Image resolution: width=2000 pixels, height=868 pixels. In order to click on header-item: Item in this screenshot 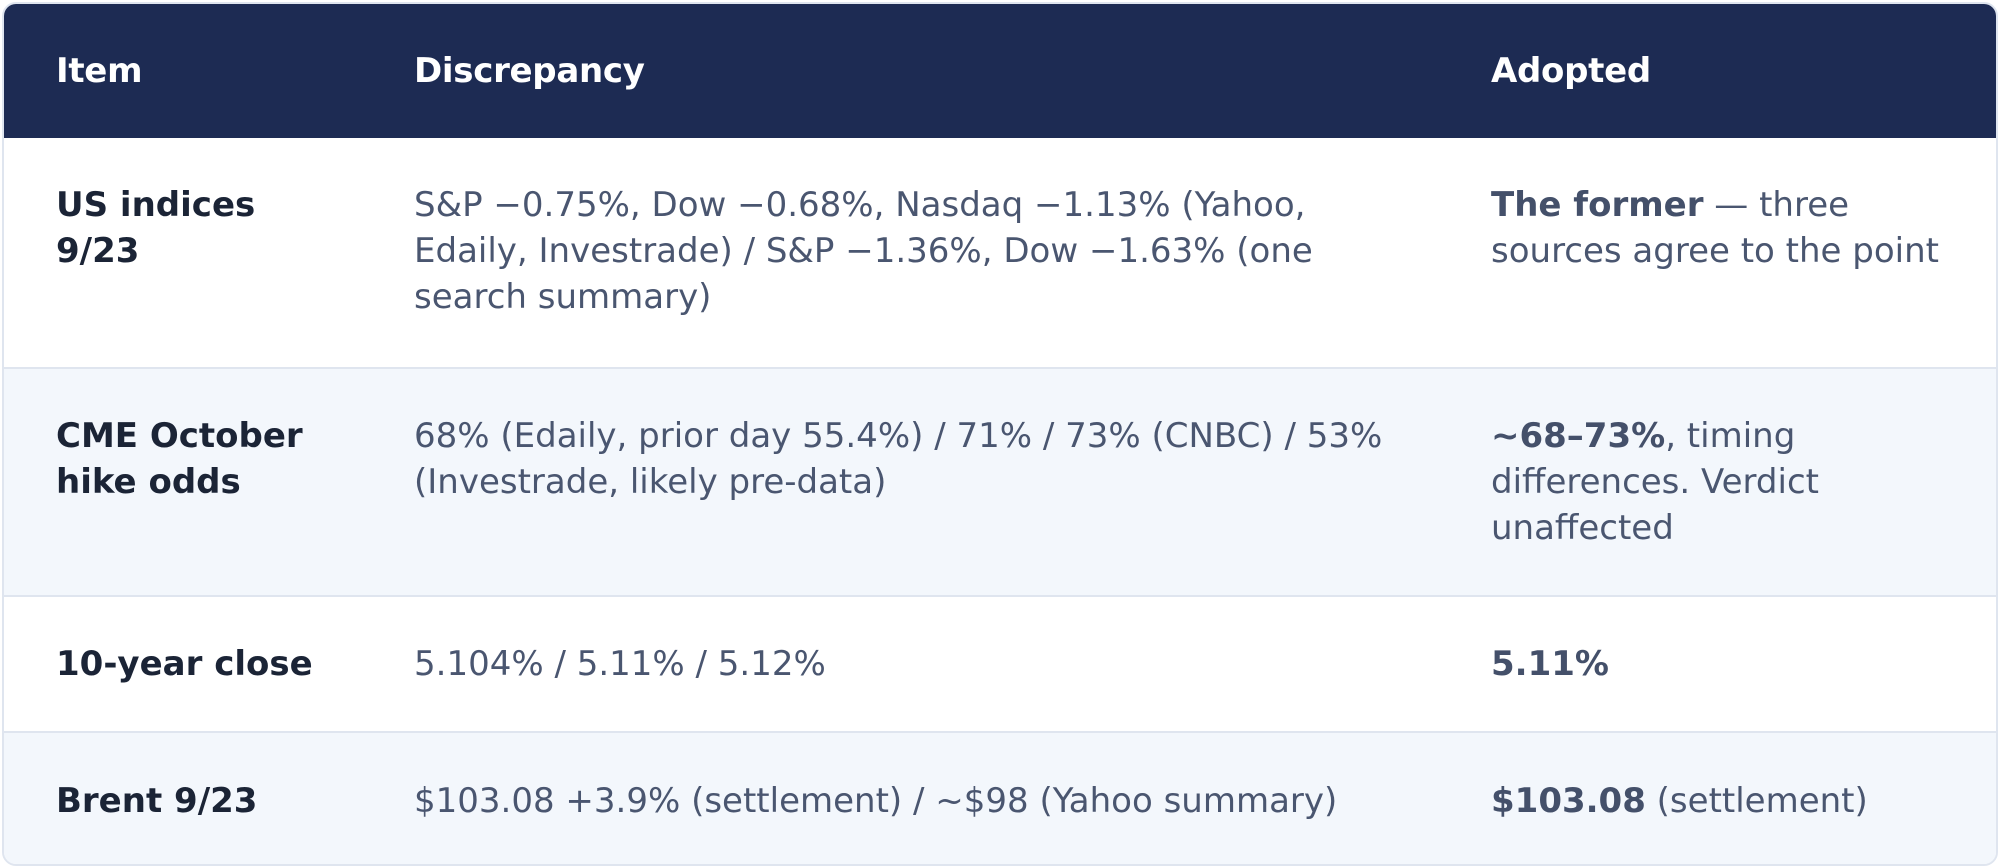, I will do `click(99, 71)`.